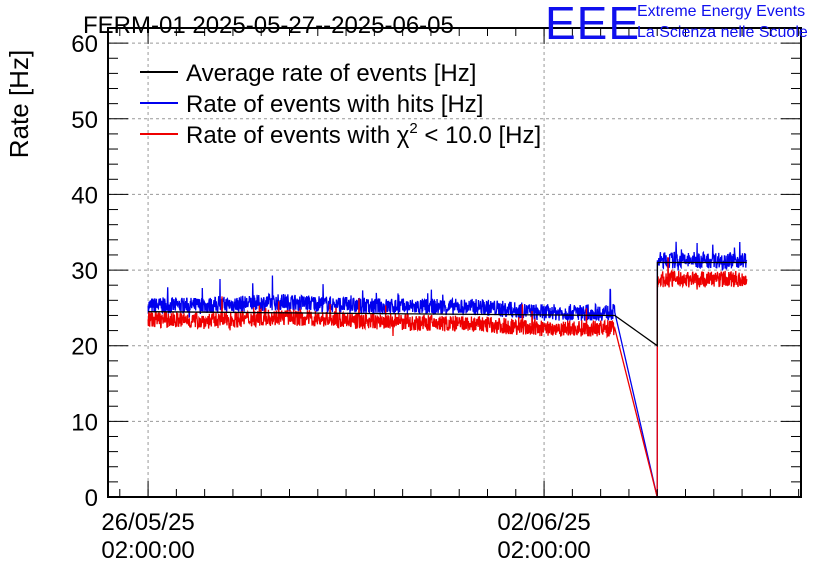 This screenshot has height=572, width=836. What do you see at coordinates (84, 44) in the screenshot?
I see `y-tick-label: 60` at bounding box center [84, 44].